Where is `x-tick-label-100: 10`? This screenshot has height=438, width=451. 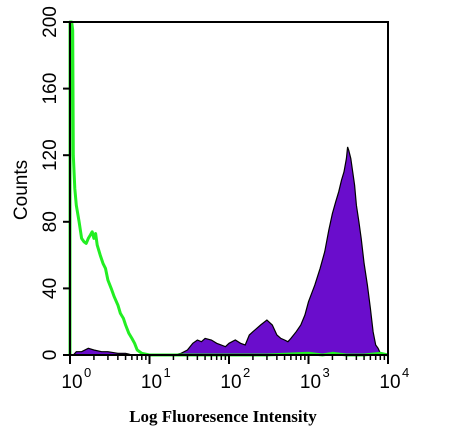 x-tick-label-100: 10 is located at coordinates (230, 382).